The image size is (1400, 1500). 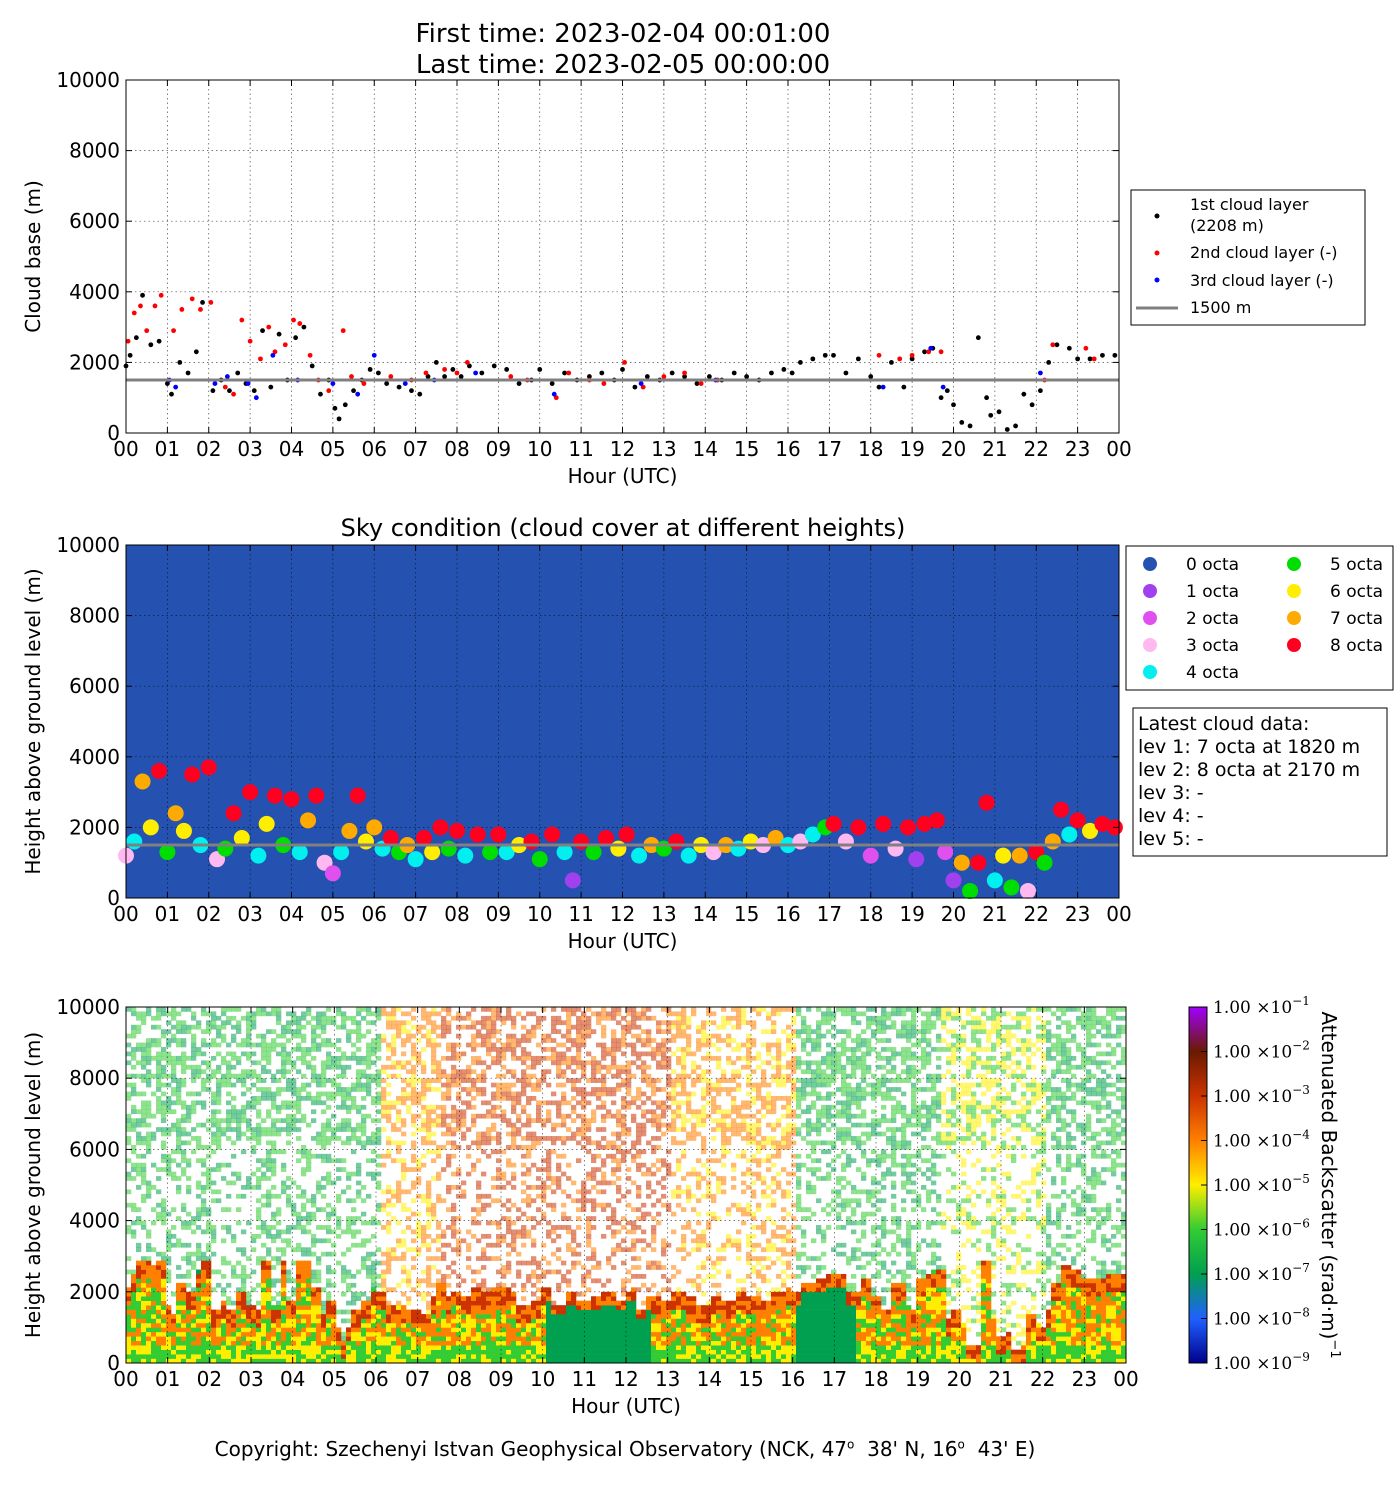 What do you see at coordinates (1040, 391) in the screenshot?
I see `layer1-point` at bounding box center [1040, 391].